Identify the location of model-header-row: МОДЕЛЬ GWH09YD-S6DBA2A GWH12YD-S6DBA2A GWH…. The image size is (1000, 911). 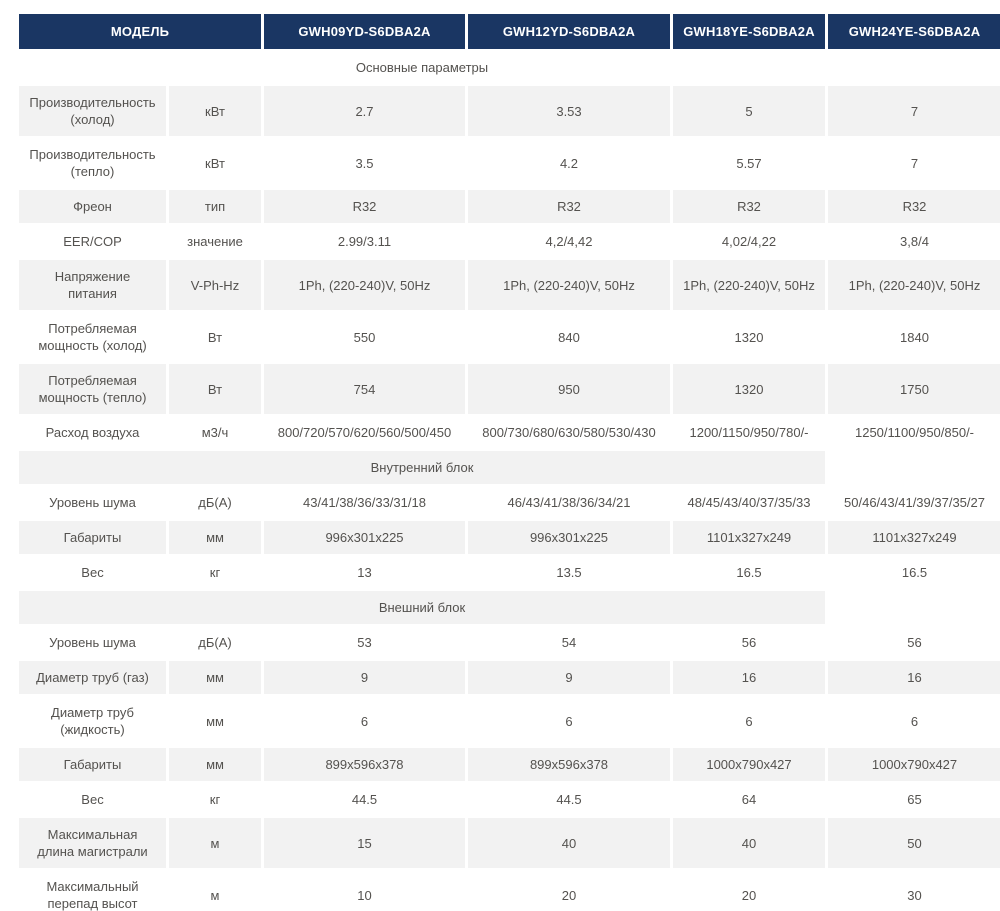
(509, 31).